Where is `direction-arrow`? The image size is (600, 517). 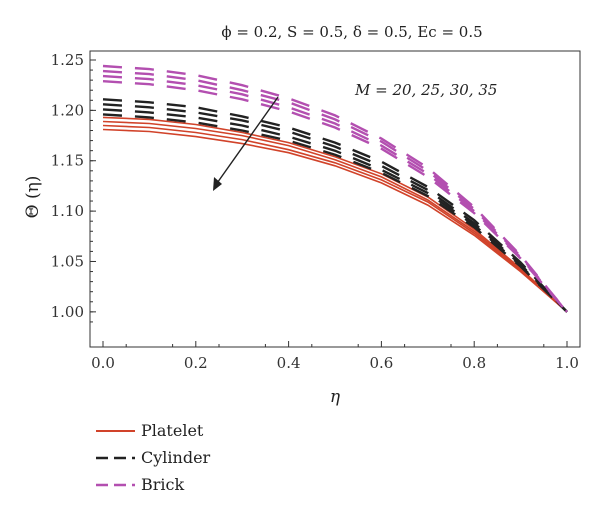 direction-arrow is located at coordinates (246, 143).